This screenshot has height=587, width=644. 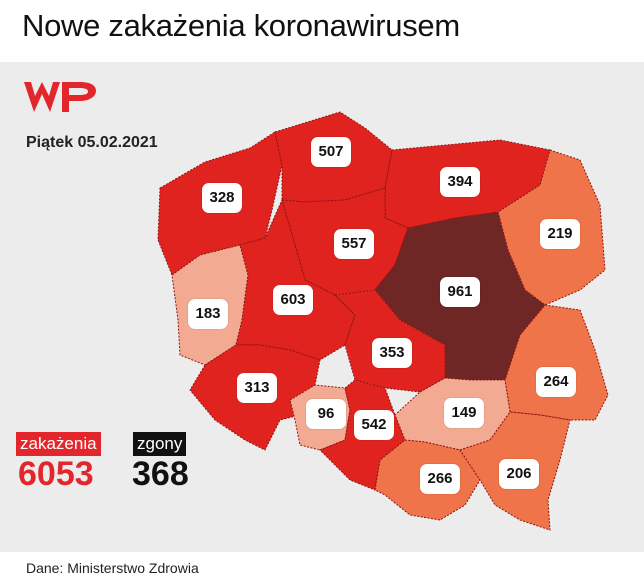 I want to click on region-value: 394, so click(x=460, y=182).